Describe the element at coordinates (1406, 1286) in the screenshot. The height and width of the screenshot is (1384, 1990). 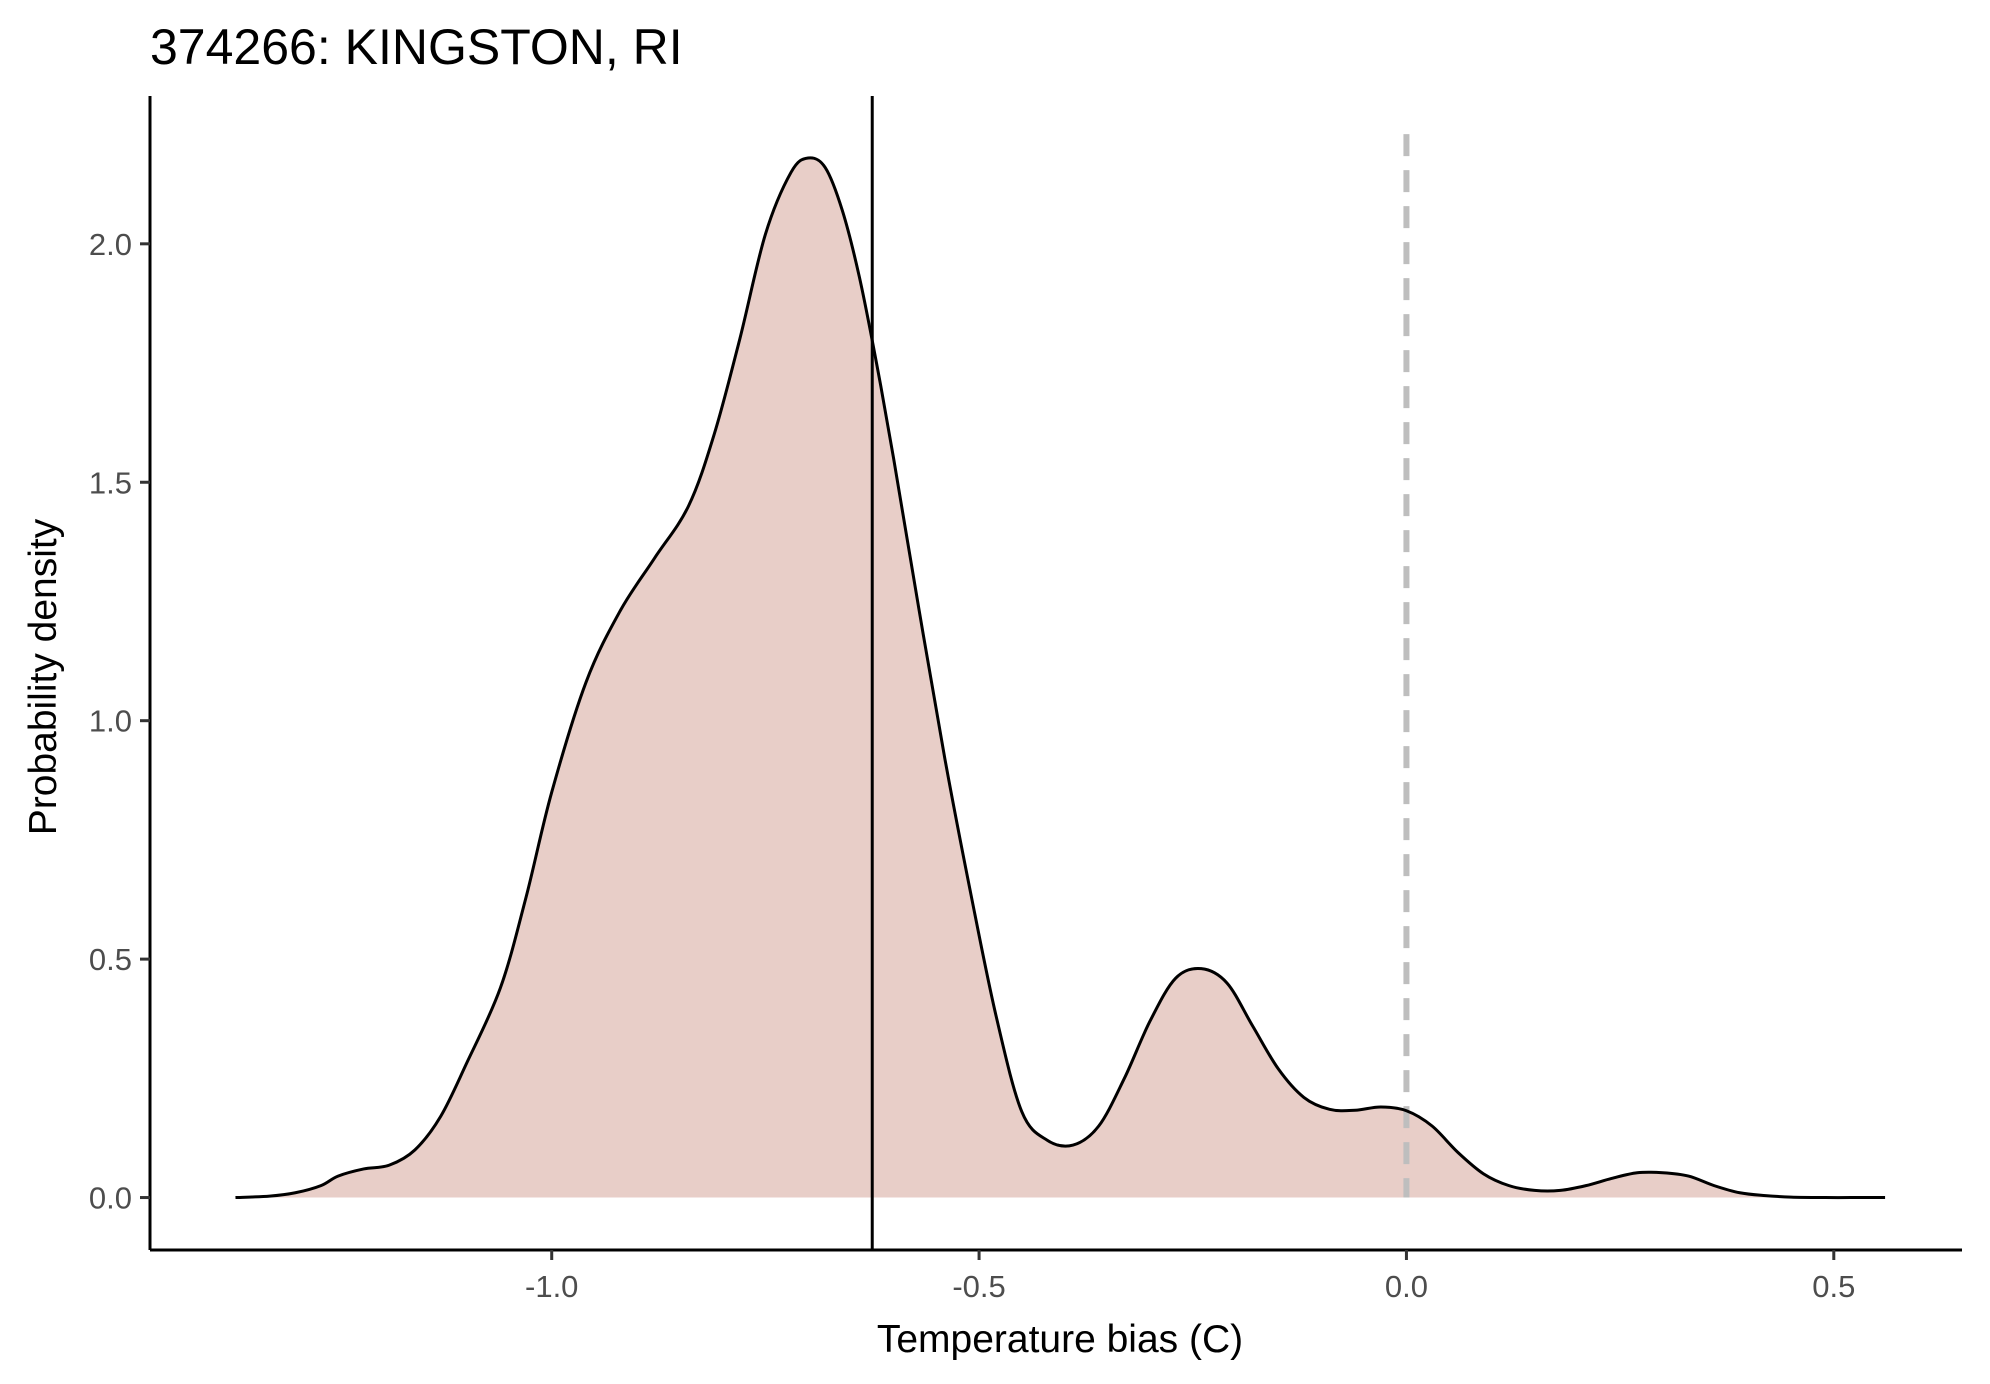
I see `x-tick-label: 0.0` at that location.